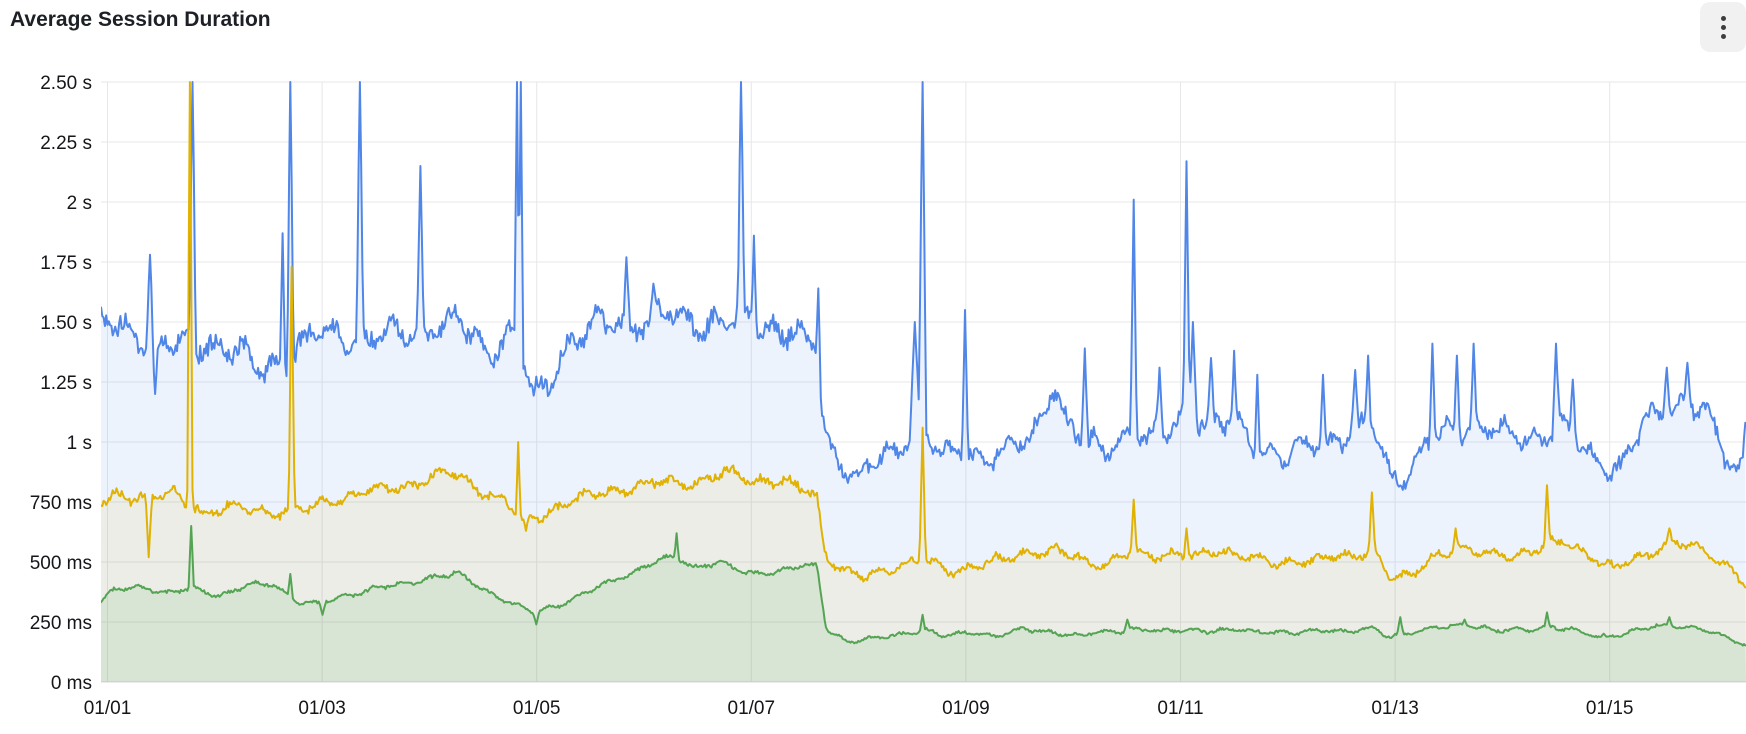 The width and height of the screenshot is (1746, 734). What do you see at coordinates (79, 443) in the screenshot?
I see `y-tick-label: 1 s` at bounding box center [79, 443].